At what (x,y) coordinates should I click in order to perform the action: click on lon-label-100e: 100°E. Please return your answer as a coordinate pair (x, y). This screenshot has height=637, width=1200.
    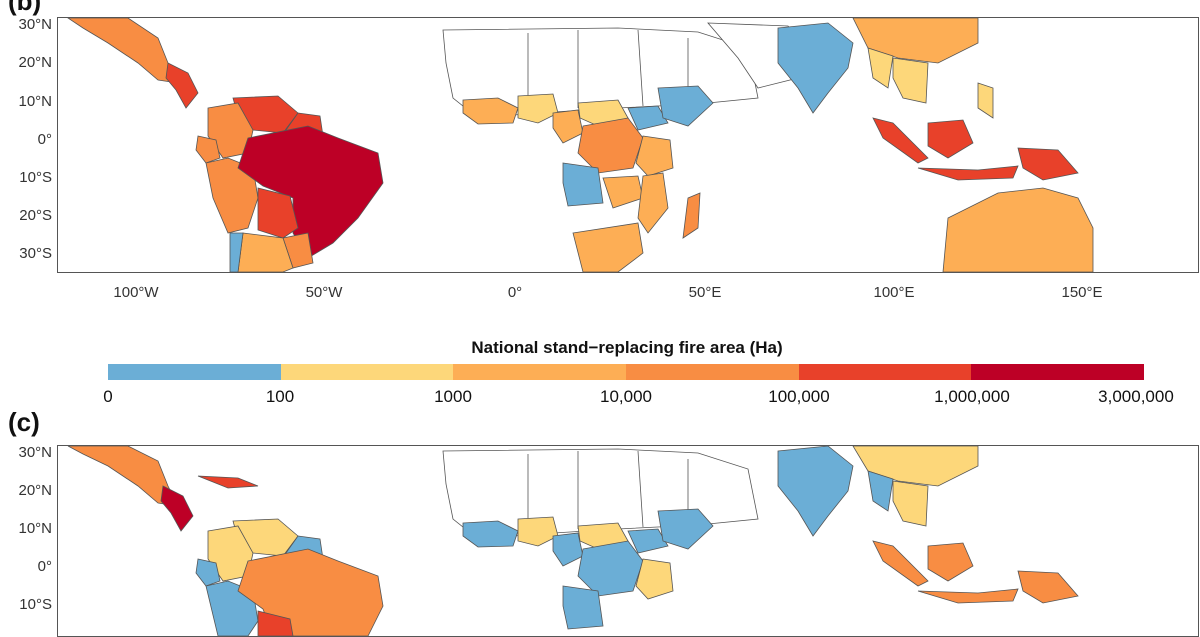
    Looking at the image, I should click on (894, 292).